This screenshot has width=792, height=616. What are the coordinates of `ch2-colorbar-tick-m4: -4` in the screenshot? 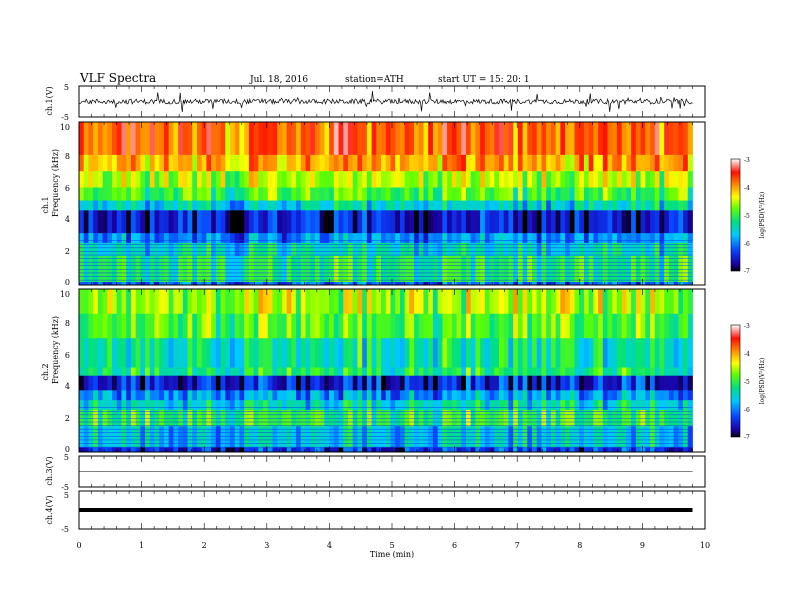 It's located at (747, 354).